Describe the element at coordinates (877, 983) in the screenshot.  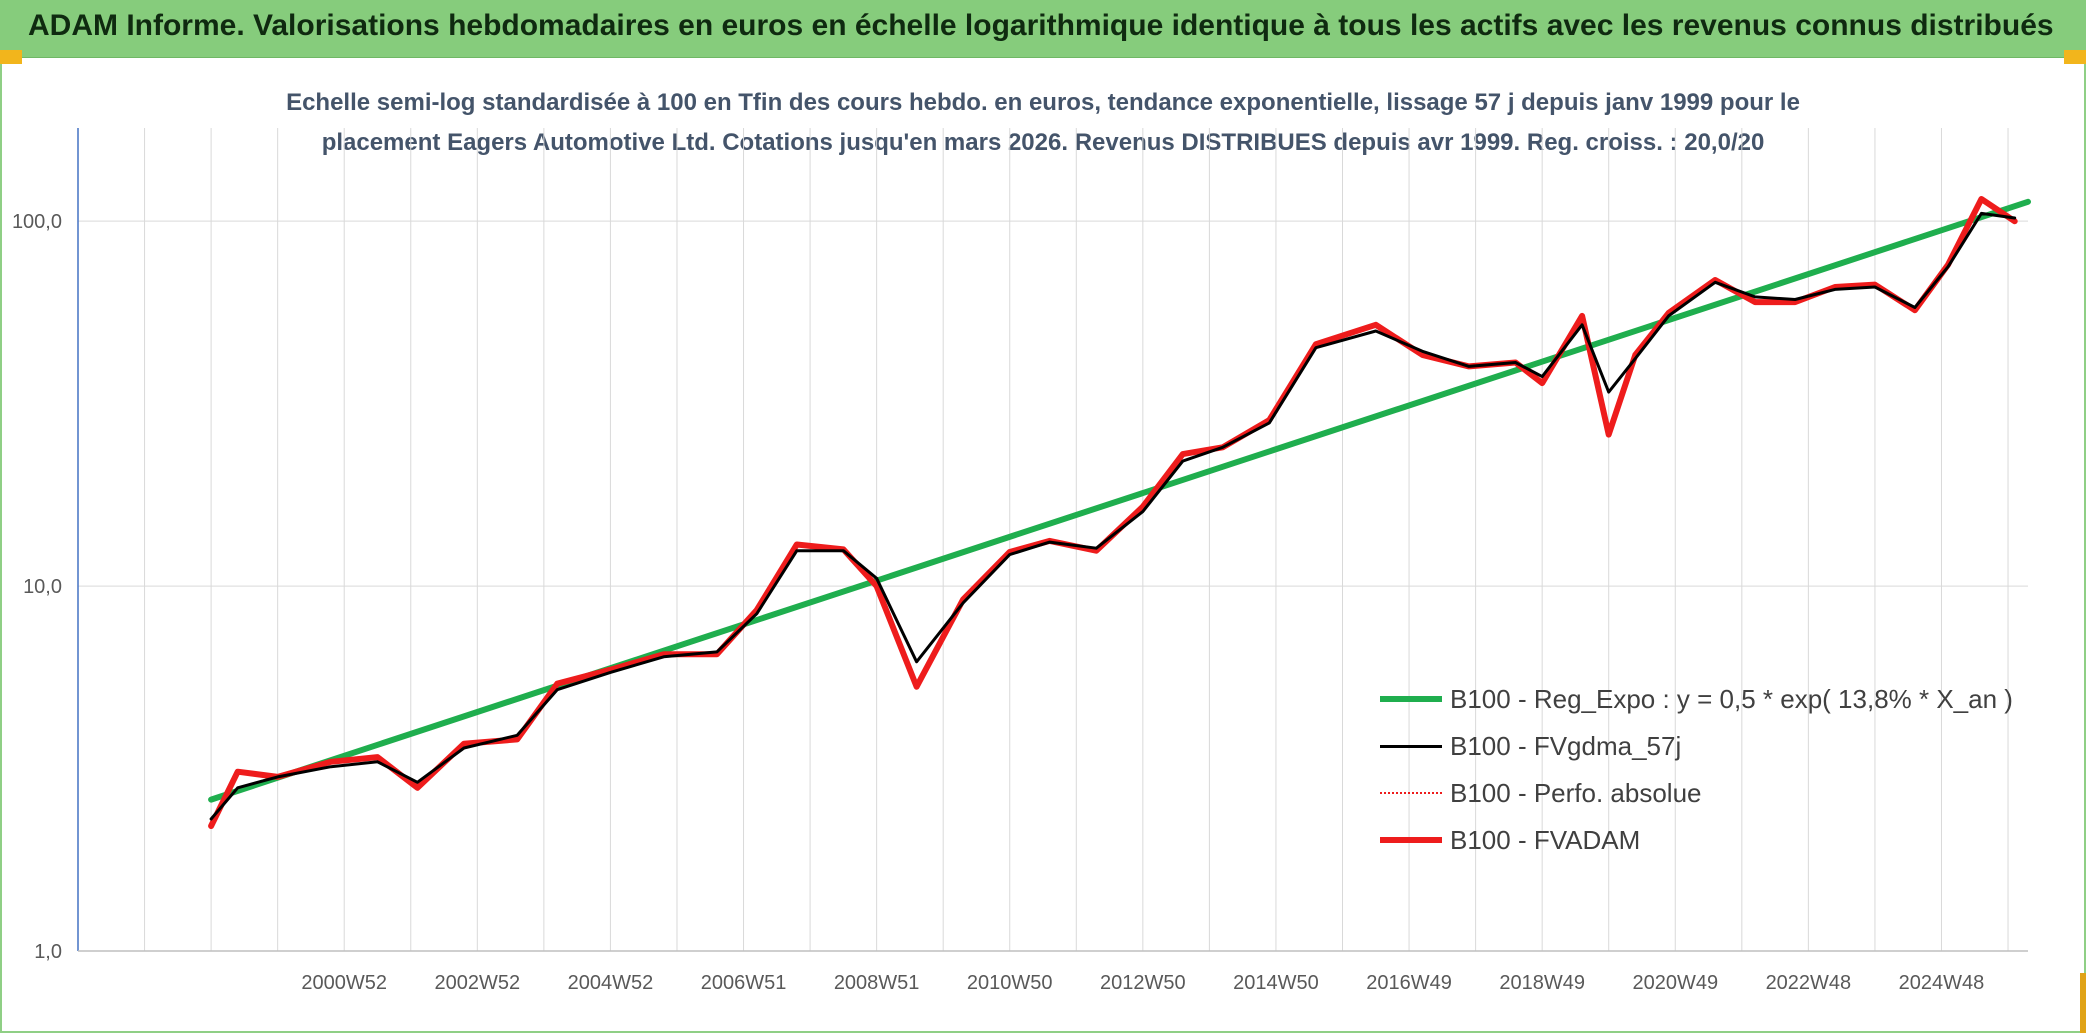
I see `x-tick-label: 2008W51` at that location.